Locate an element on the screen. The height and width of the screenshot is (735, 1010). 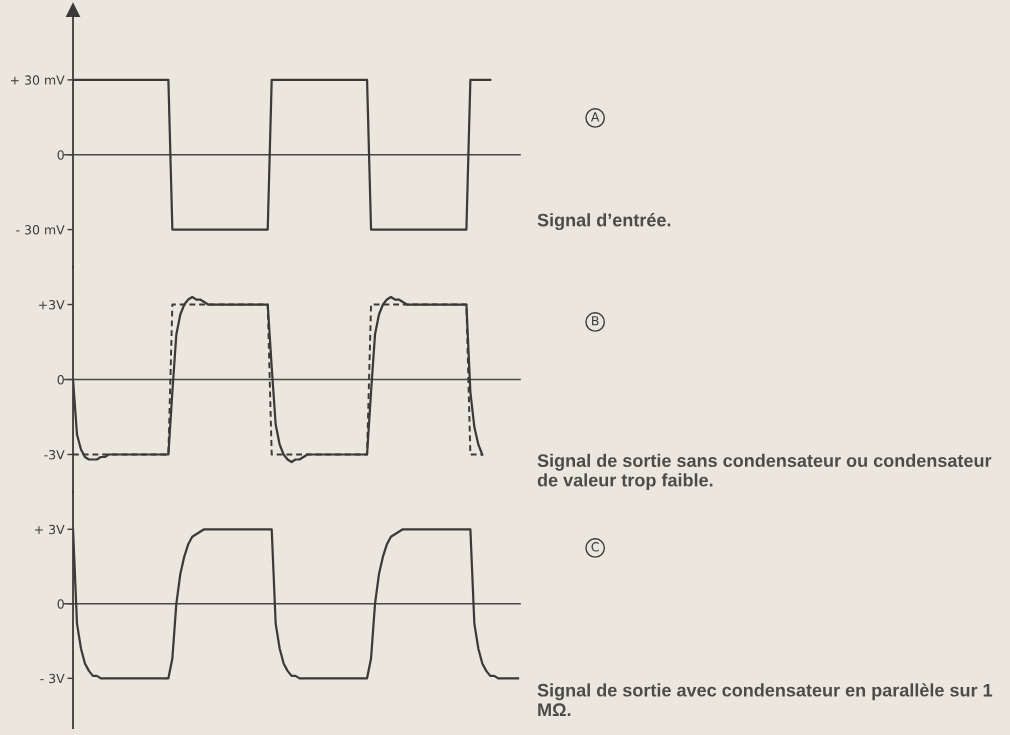
text: Signal de sortie avec condensateur en parallèle sur 1 MΩ. is located at coordinates (765, 699).